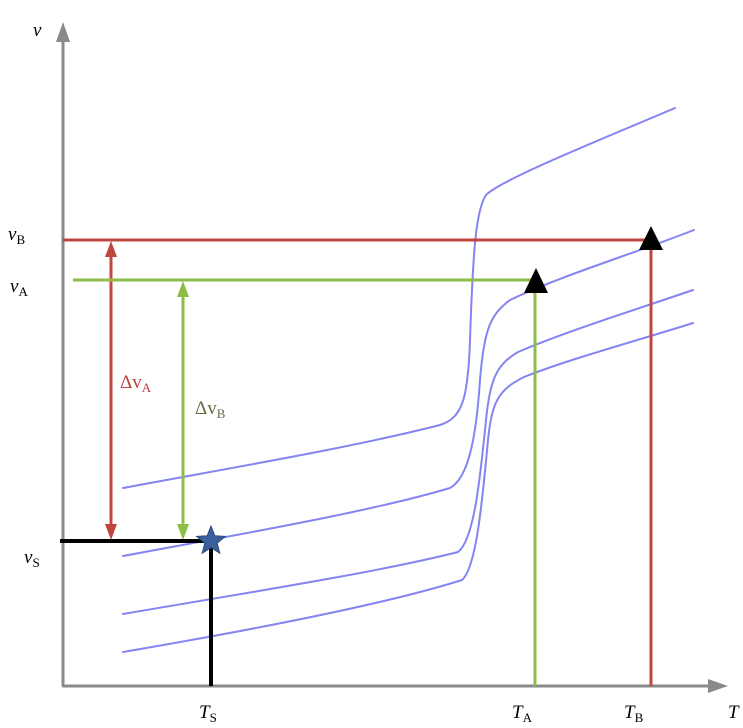 The width and height of the screenshot is (743, 728). I want to click on dvA-label: ΔvA, so click(136, 383).